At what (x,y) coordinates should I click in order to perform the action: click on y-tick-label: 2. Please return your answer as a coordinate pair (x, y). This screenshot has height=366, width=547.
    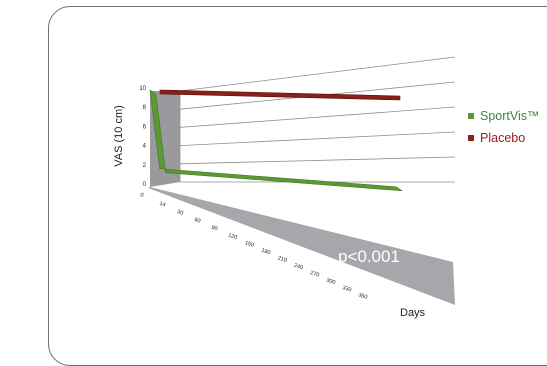
    Looking at the image, I should click on (145, 166).